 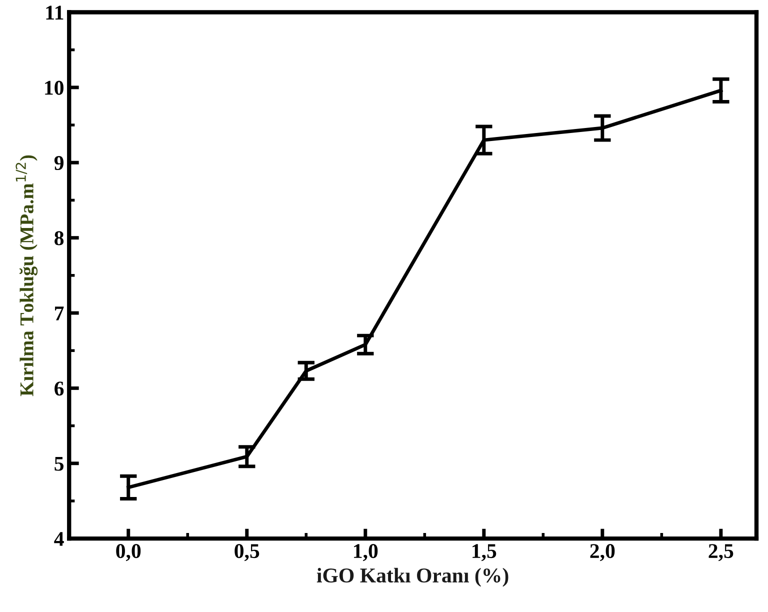 I want to click on y-tick-label: 4, so click(x=59, y=539).